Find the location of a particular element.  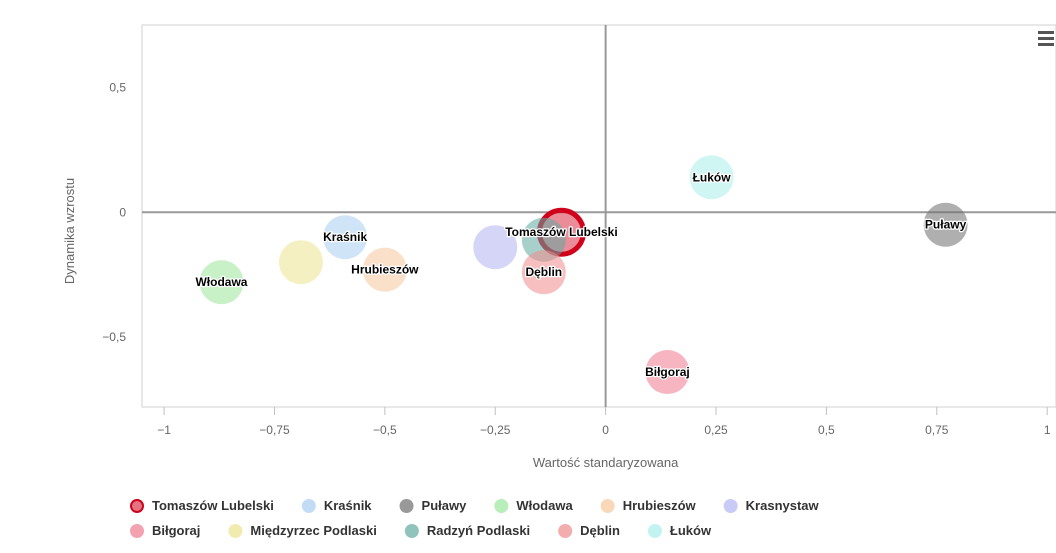

bubble-label-hrubieszow: Hrubieszów is located at coordinates (385, 270).